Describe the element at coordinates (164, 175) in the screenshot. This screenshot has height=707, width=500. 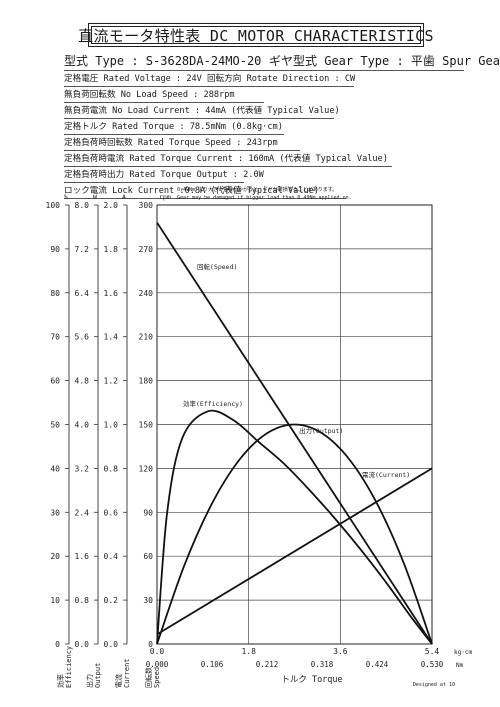
I see `spec-rated-torque-output: 定格負荷時出力 Rated Torque Output : 2.0W` at that location.